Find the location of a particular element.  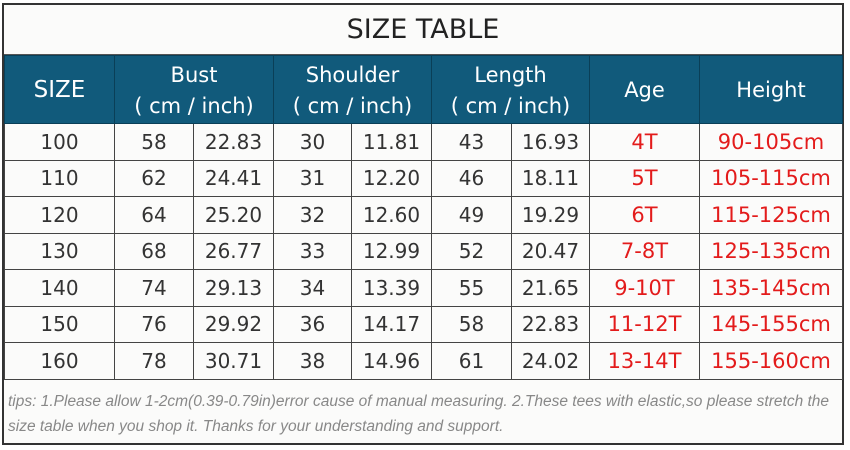

table-cell: 7-8T is located at coordinates (644, 251).